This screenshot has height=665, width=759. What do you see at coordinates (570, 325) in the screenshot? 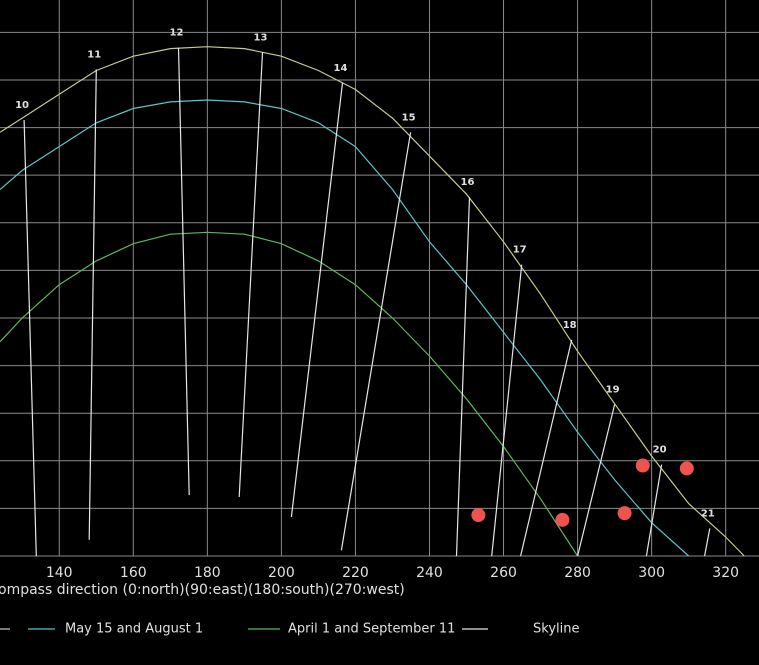
I see `hour-label: 18` at bounding box center [570, 325].